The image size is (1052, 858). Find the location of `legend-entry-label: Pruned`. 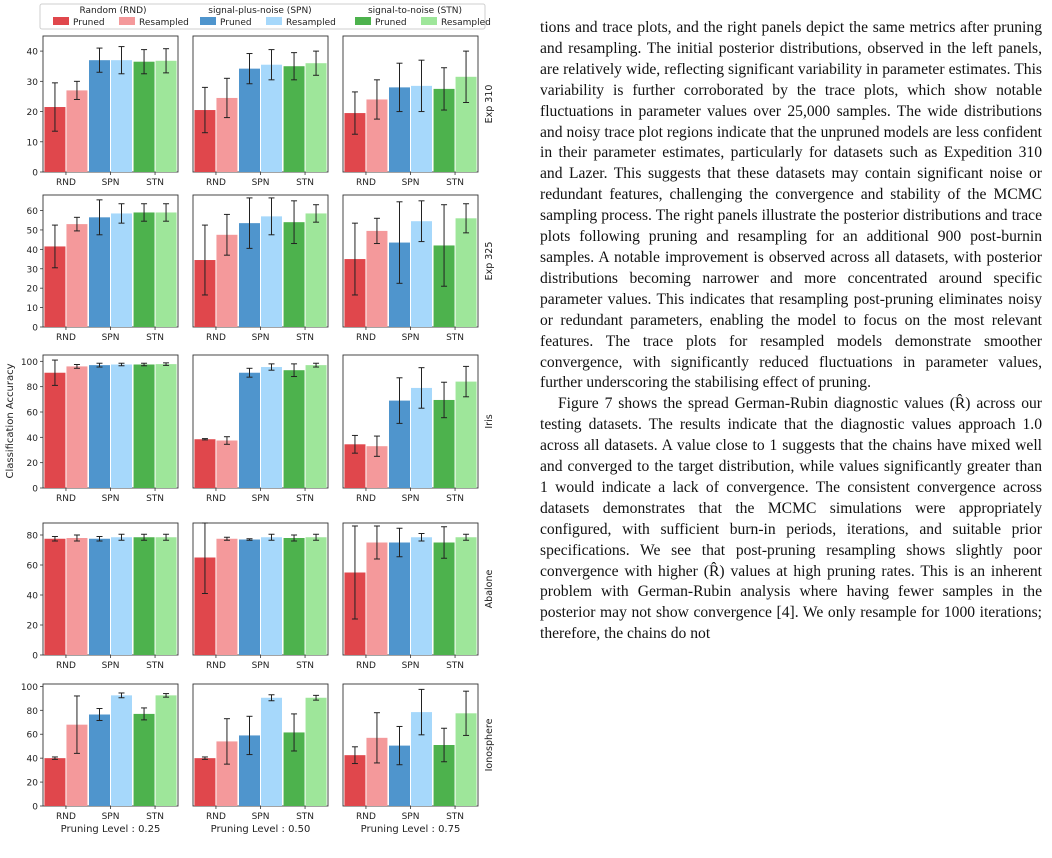

legend-entry-label: Pruned is located at coordinates (89, 23).